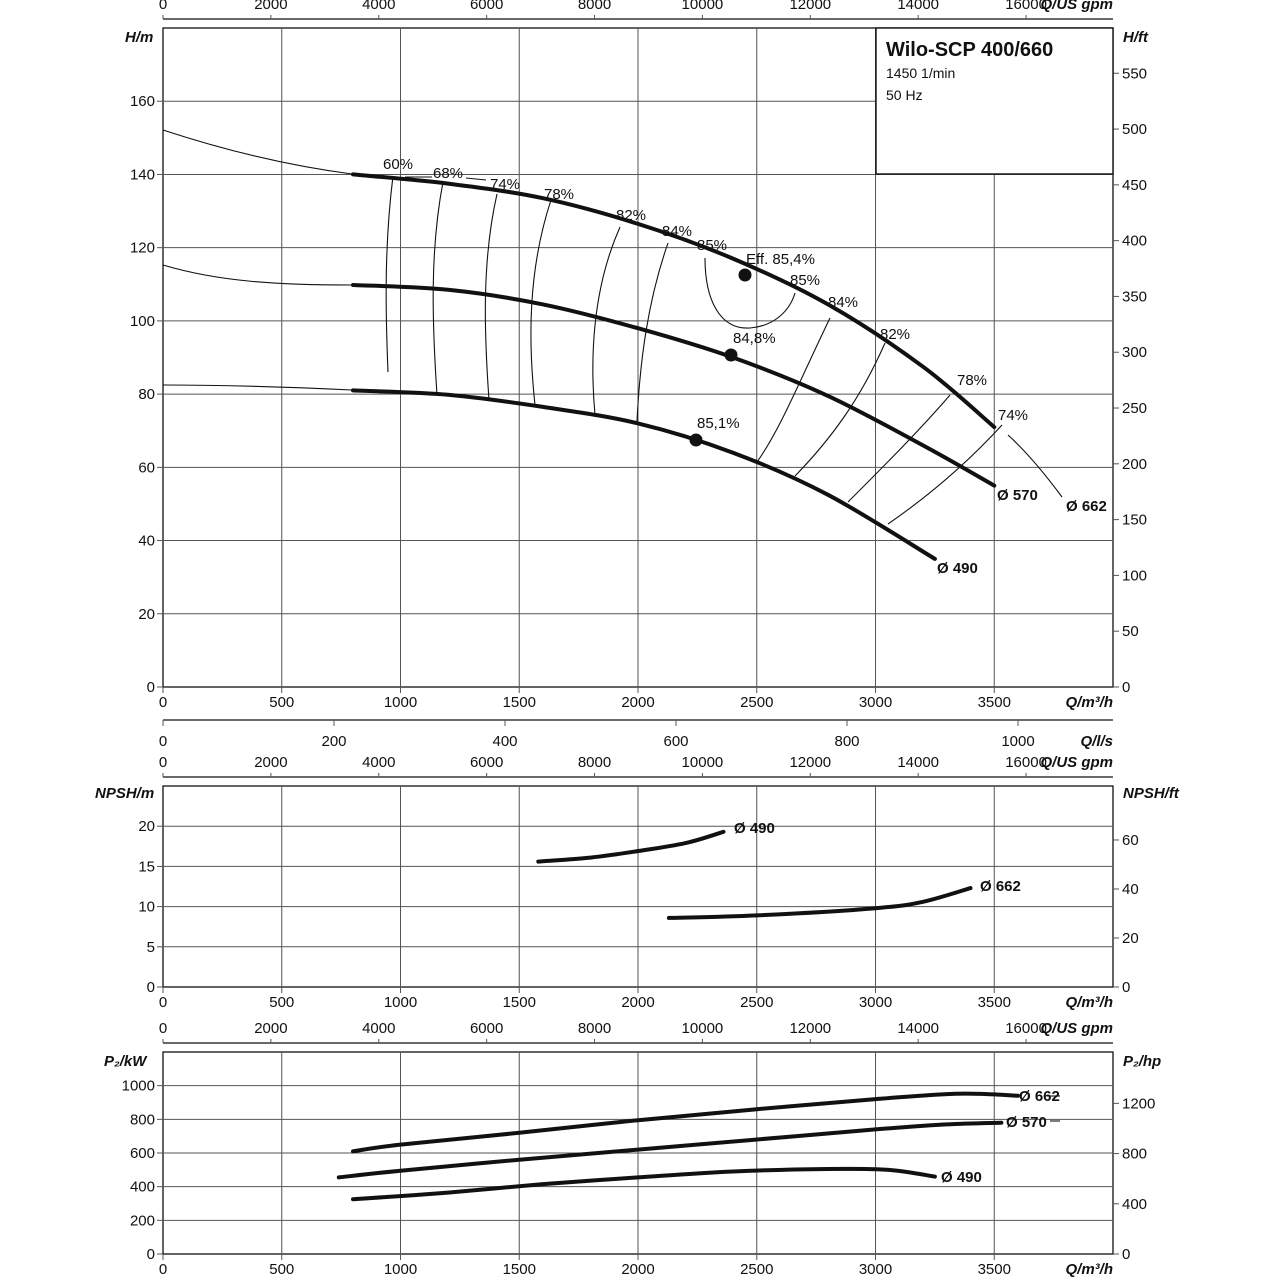 This screenshot has width=1280, height=1280. I want to click on power-right-tick-label: 0, so click(1126, 1254).